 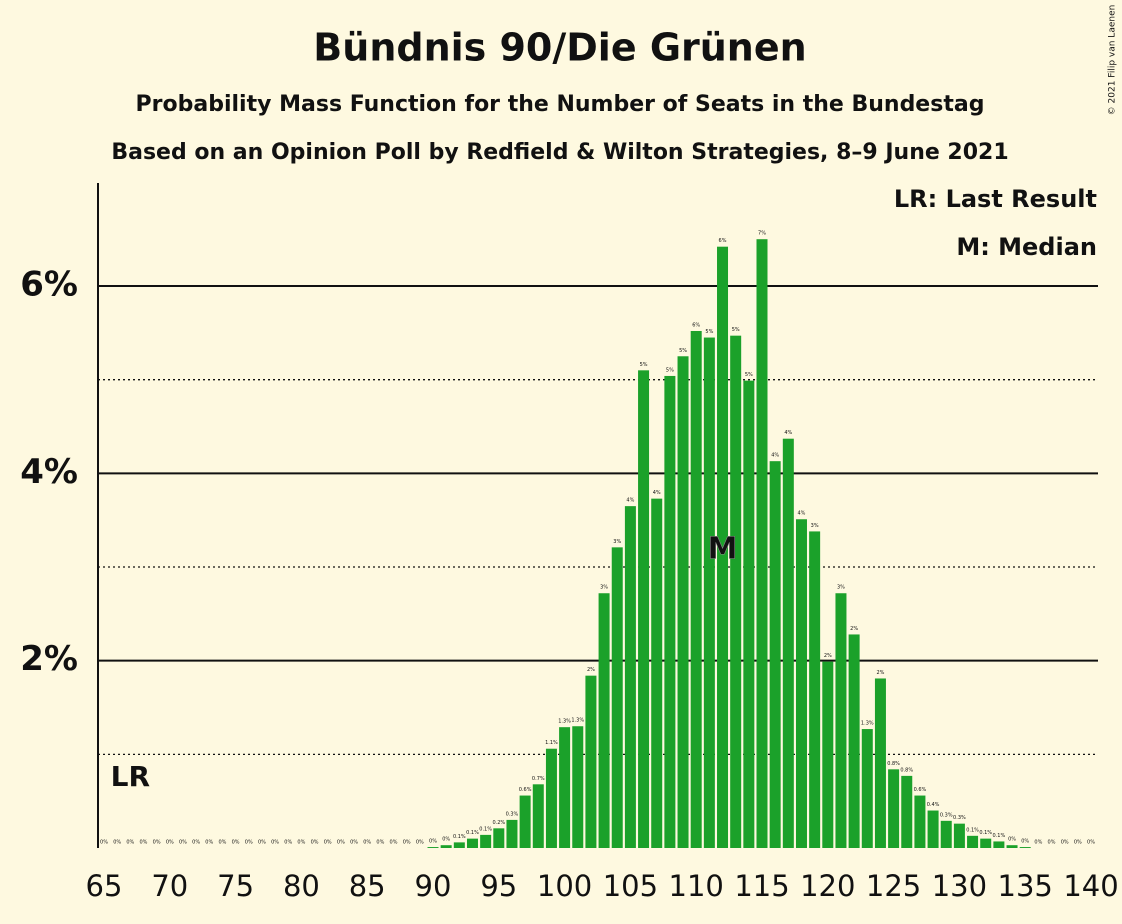 I want to click on x-tick-label: 85, so click(x=367, y=886).